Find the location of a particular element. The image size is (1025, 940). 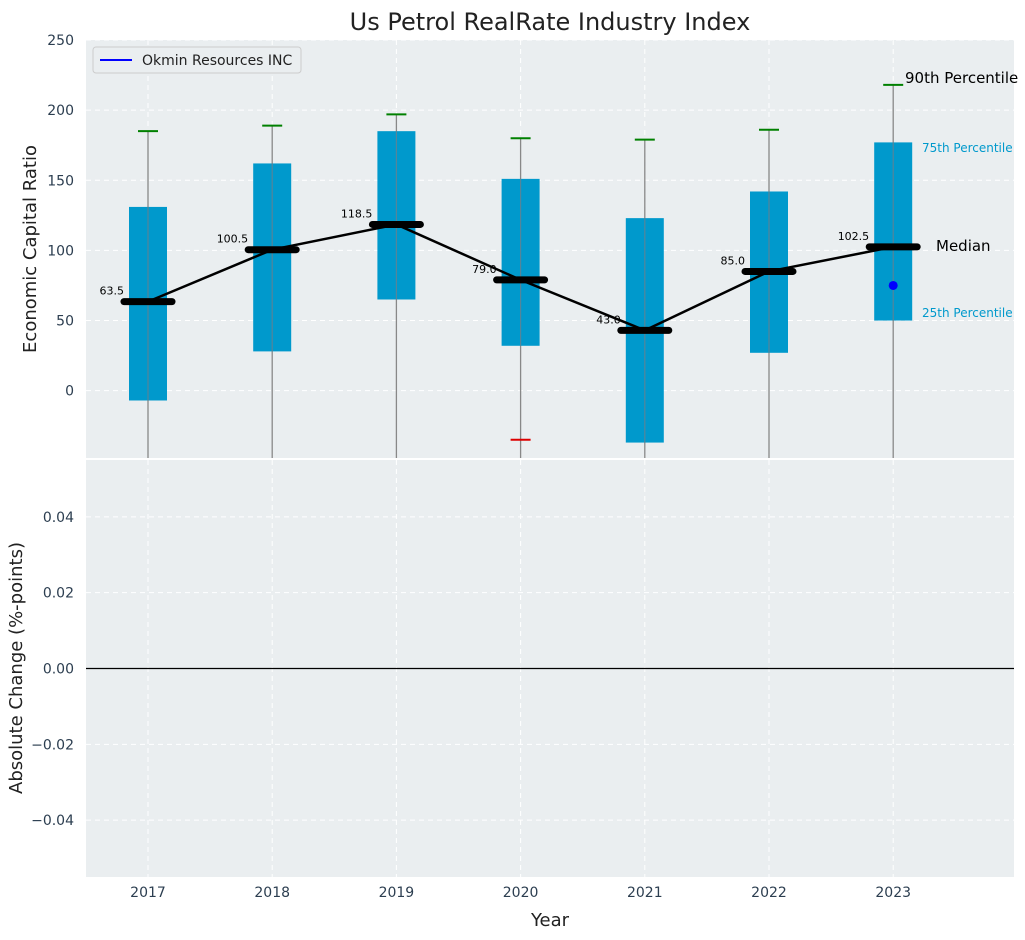

bottom-y-tick-label: 0.00 is located at coordinates (58, 670).